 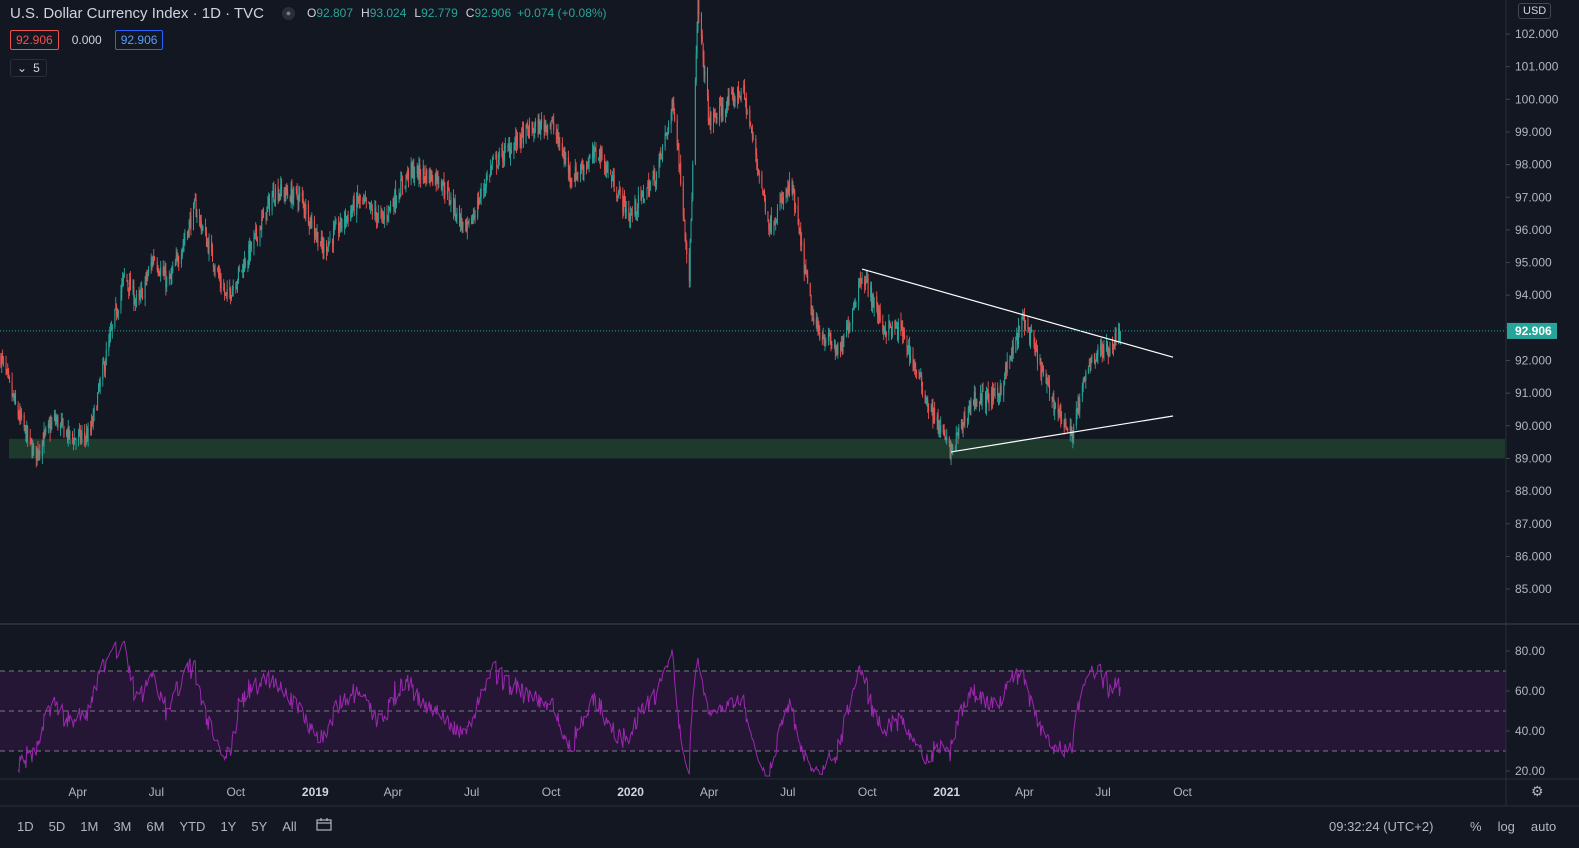 I want to click on compare-range-icon, so click(x=324, y=825).